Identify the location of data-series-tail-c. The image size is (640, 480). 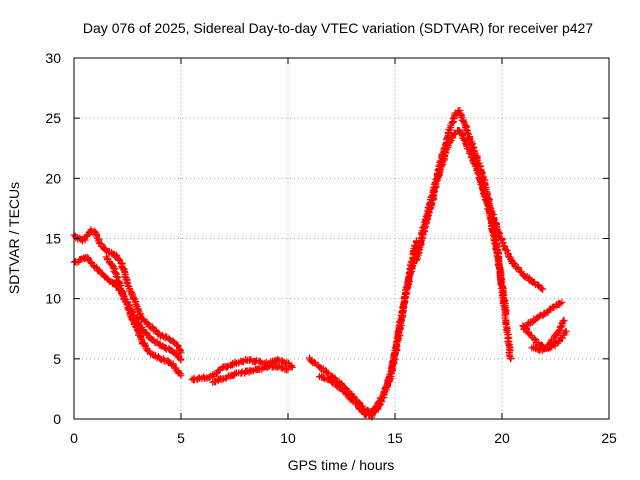
(548, 335).